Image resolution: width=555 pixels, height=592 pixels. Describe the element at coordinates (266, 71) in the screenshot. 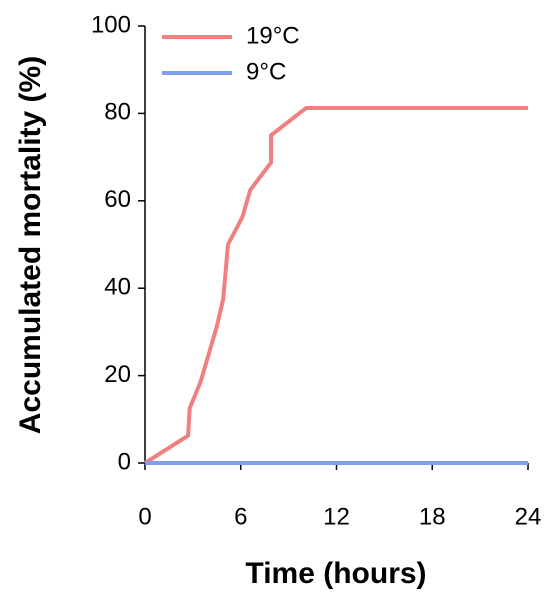

I see `legend-label: 9°C` at that location.